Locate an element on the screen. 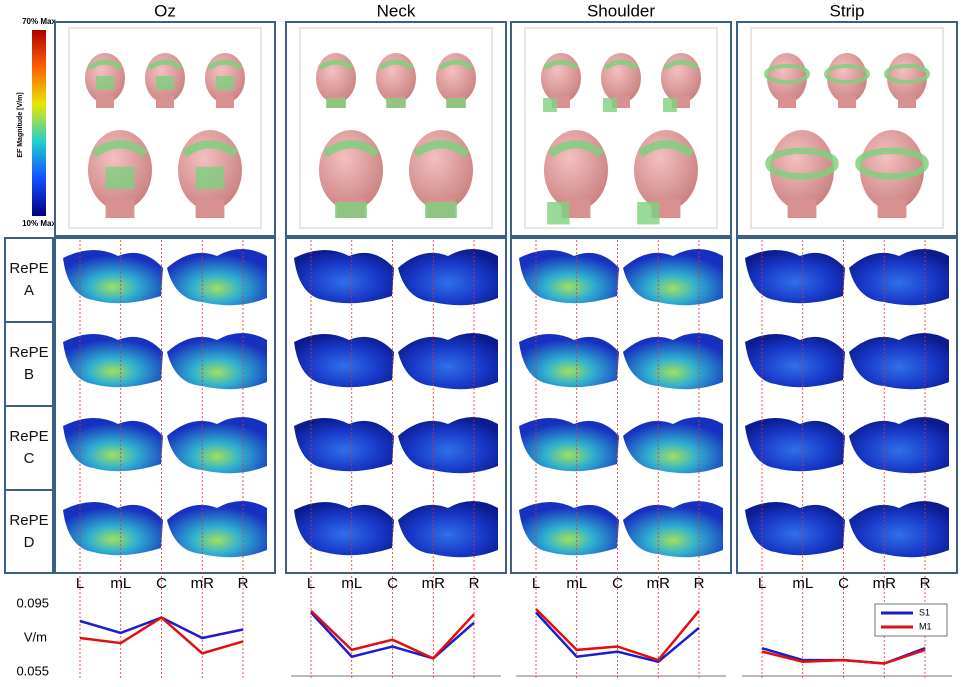  row-label: RePE C is located at coordinates (29, 447).